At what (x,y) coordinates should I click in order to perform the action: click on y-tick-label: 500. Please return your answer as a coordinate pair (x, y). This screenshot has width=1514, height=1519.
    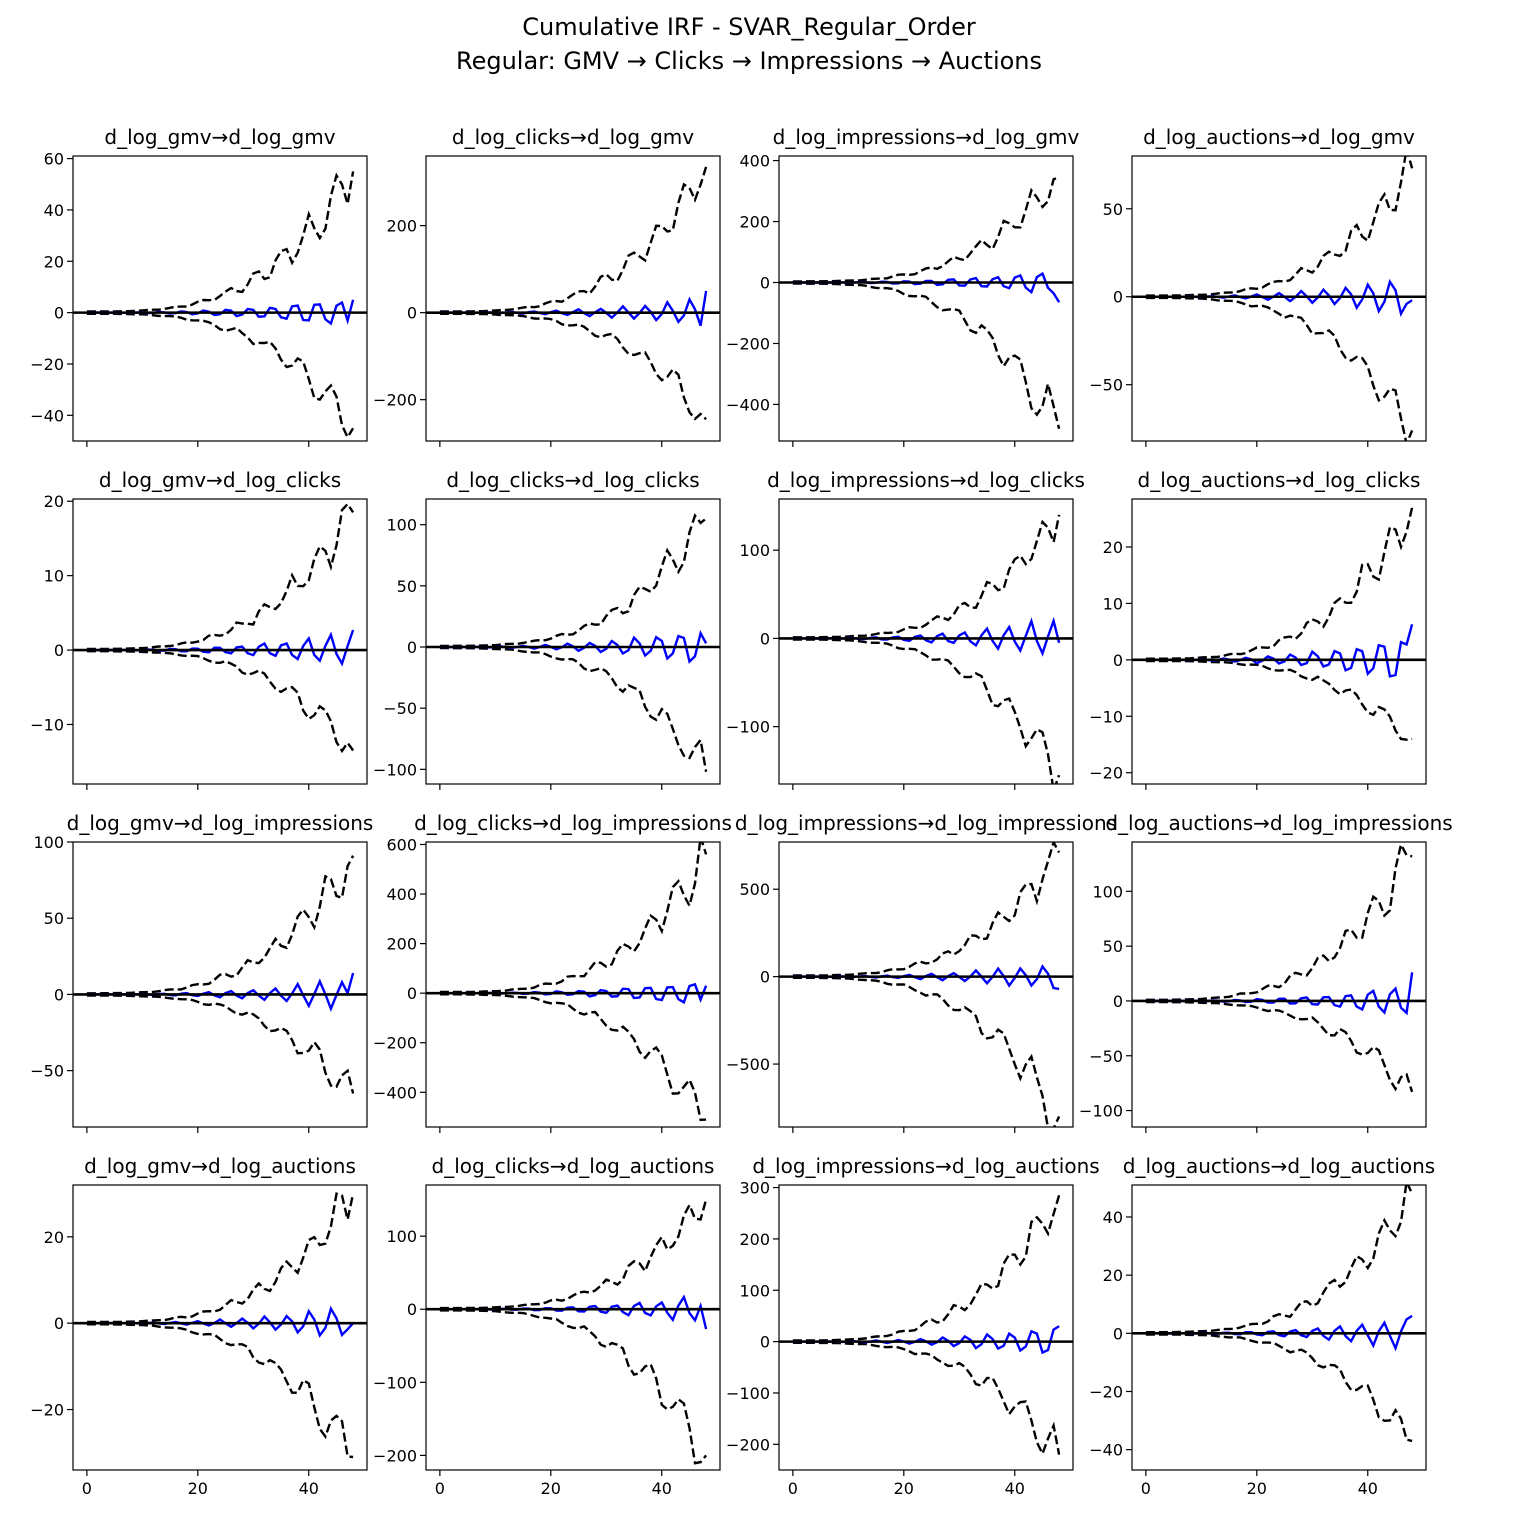
    Looking at the image, I should click on (754, 889).